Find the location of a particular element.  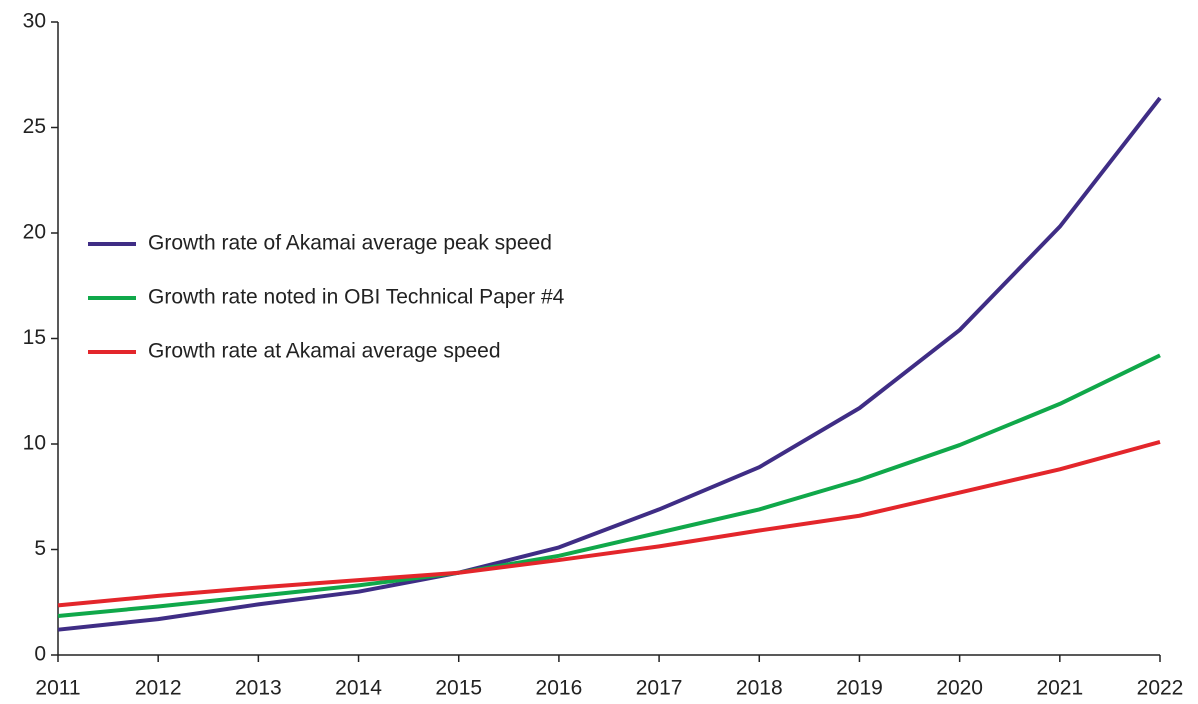

x-tick-label: 2019 is located at coordinates (859, 688).